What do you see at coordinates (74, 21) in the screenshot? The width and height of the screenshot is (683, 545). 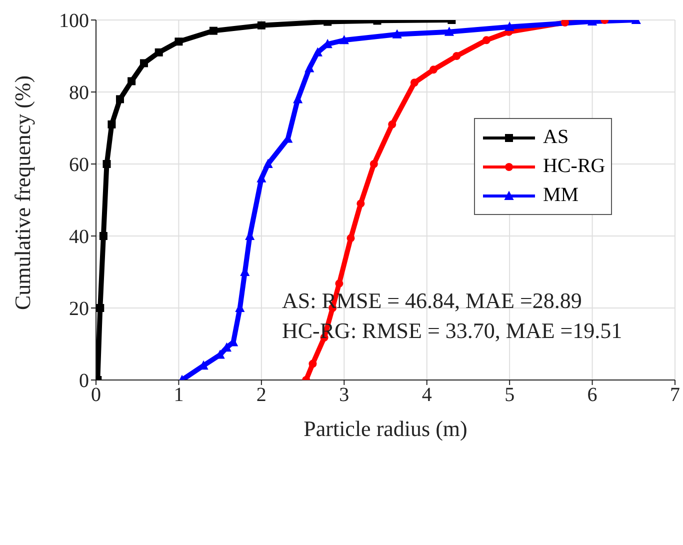 I see `y-tick-label: 100` at bounding box center [74, 21].